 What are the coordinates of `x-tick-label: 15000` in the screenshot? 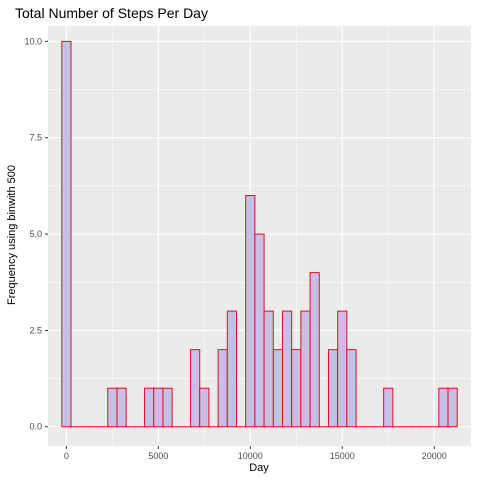 It's located at (342, 456).